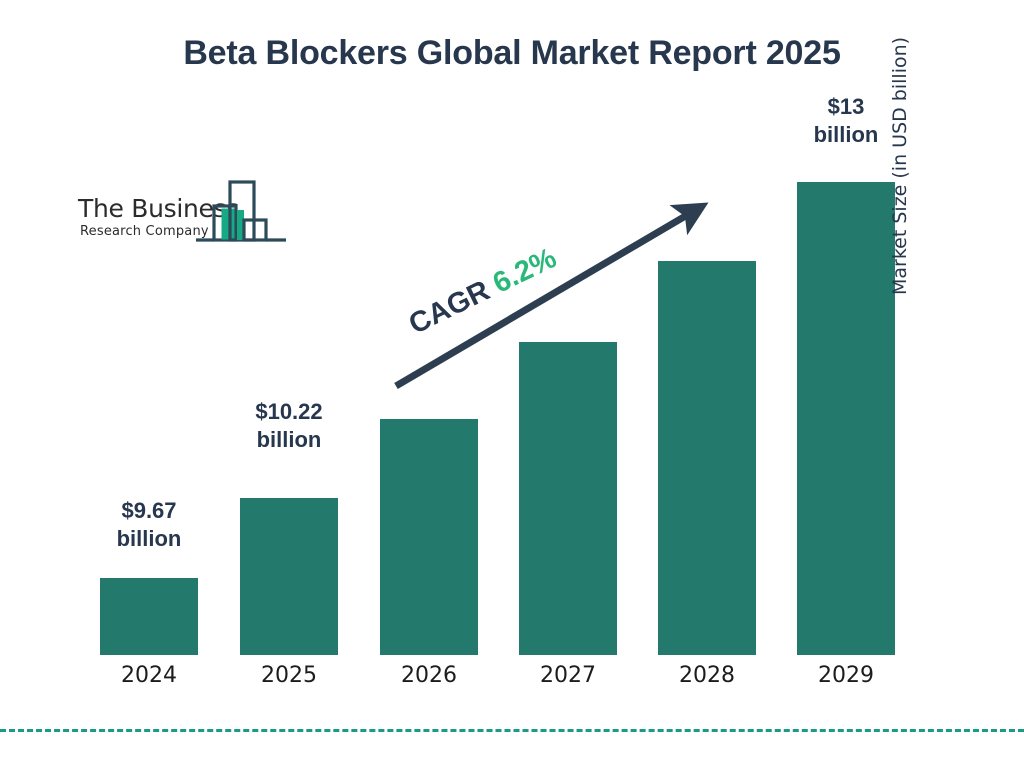 The width and height of the screenshot is (1024, 768). Describe the element at coordinates (149, 525) in the screenshot. I see `value-label-2024: $9.67 billion` at that location.